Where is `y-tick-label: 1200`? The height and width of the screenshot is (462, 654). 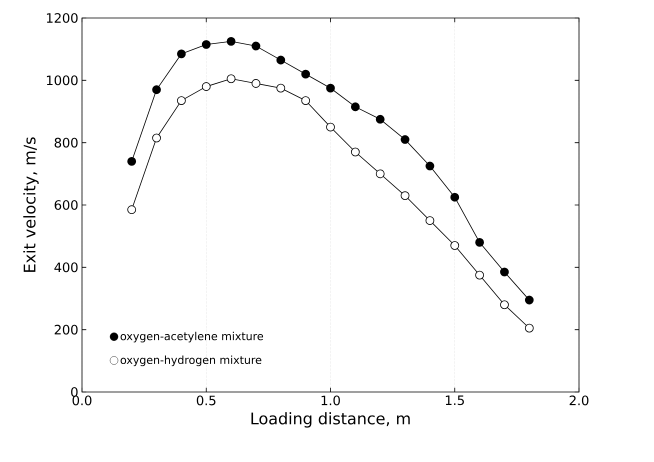
y-tick-label: 1200 is located at coordinates (62, 18).